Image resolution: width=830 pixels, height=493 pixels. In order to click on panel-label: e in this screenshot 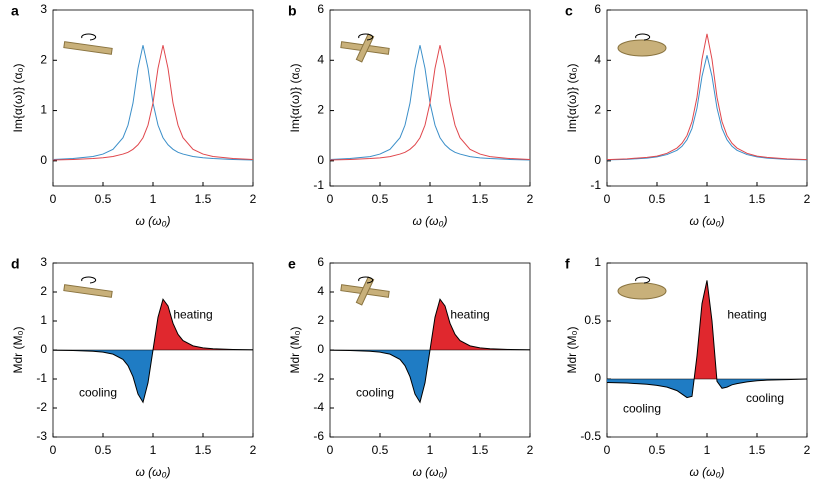, I will do `click(292, 264)`.